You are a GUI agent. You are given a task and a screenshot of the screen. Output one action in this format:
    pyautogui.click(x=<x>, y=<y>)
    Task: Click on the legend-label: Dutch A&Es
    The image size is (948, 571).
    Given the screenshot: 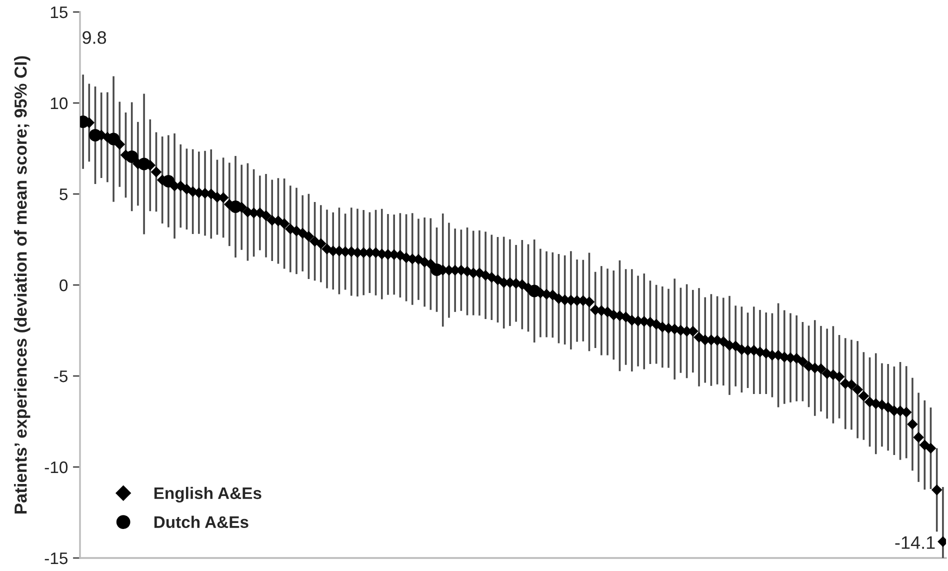 What is the action you would take?
    pyautogui.click(x=201, y=522)
    